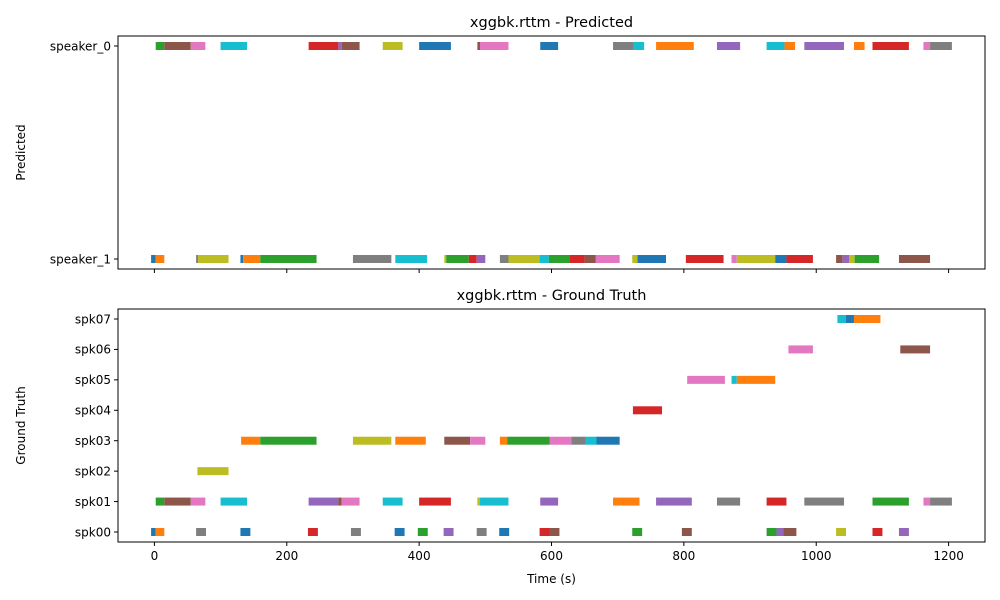  Describe the element at coordinates (21, 425) in the screenshot. I see `ground-truth-y-axis-label: Ground Truth` at that location.